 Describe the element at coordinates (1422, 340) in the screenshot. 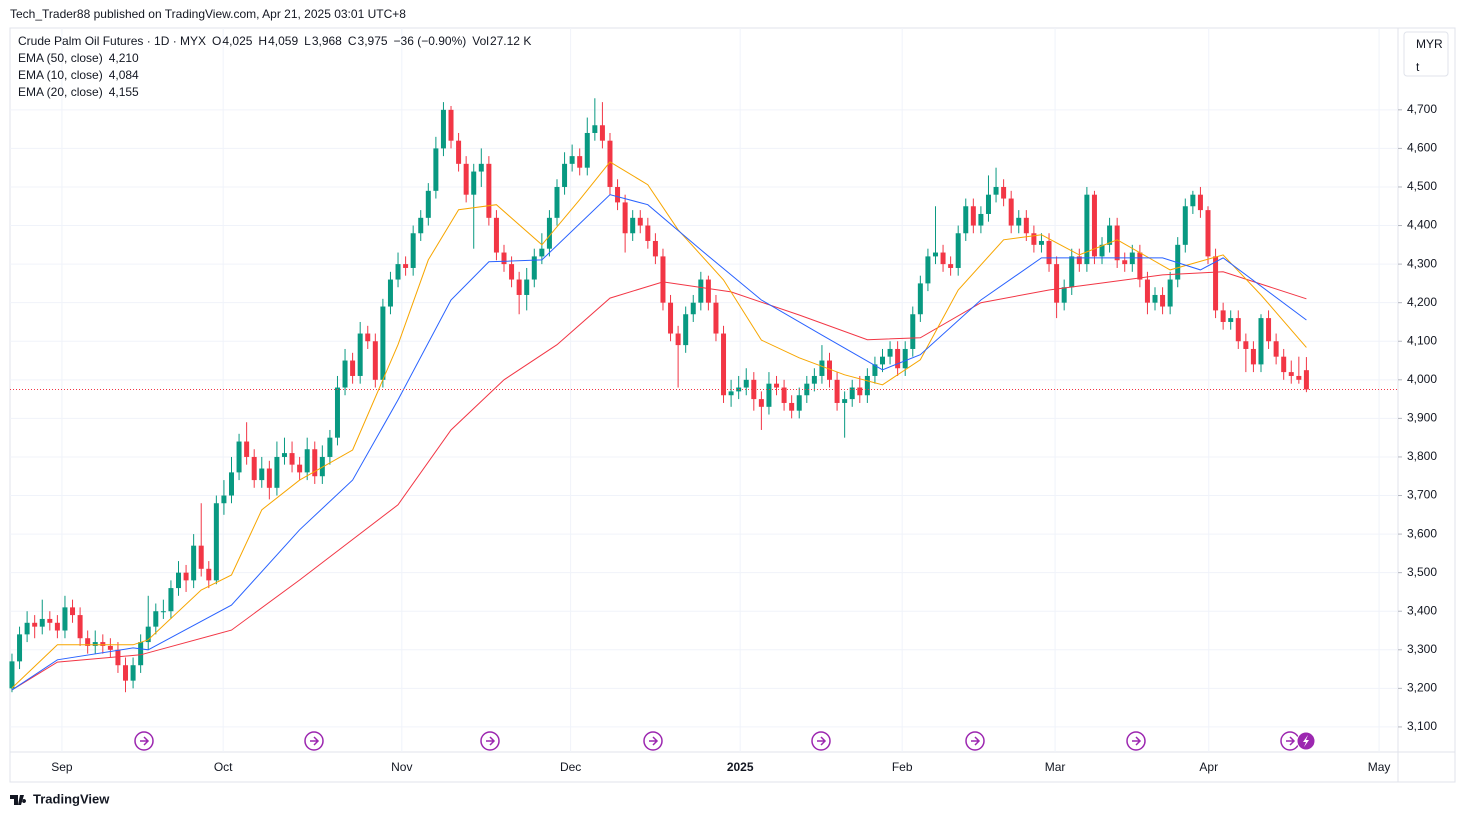

I see `y-tick-label: 4,100` at that location.